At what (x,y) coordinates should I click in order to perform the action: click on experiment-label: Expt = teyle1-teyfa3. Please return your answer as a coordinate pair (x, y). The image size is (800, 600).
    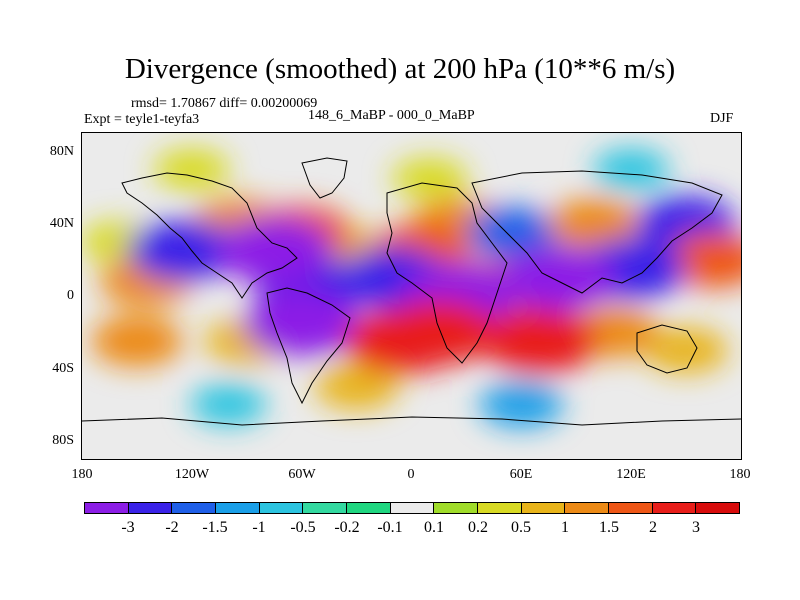
    Looking at the image, I should click on (142, 119).